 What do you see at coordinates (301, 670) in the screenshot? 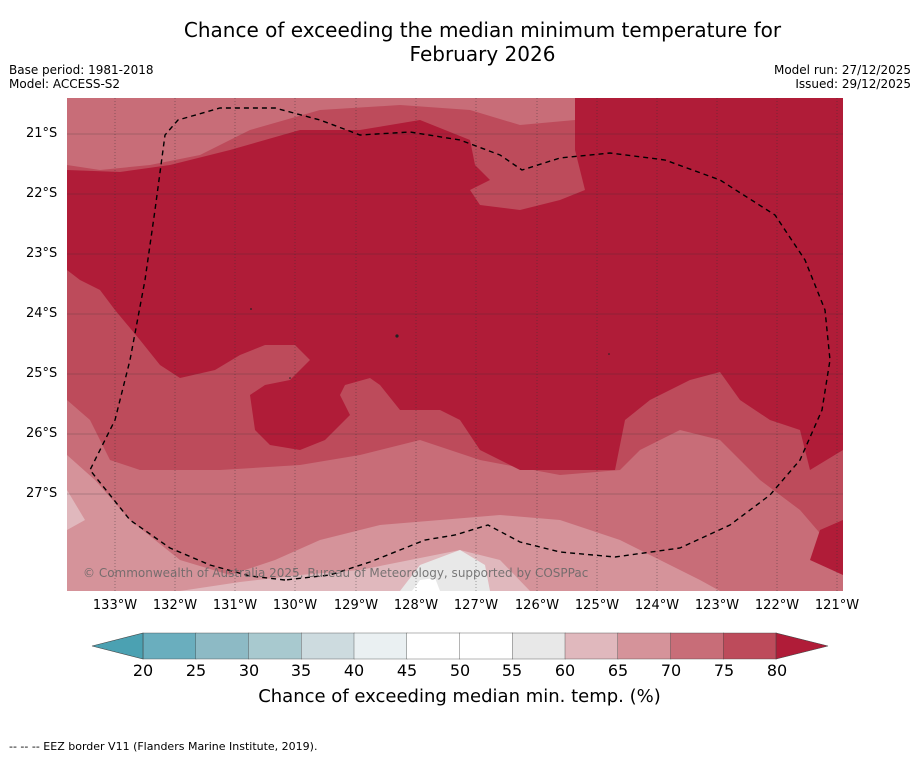
I see `colorbar-tick: 35` at bounding box center [301, 670].